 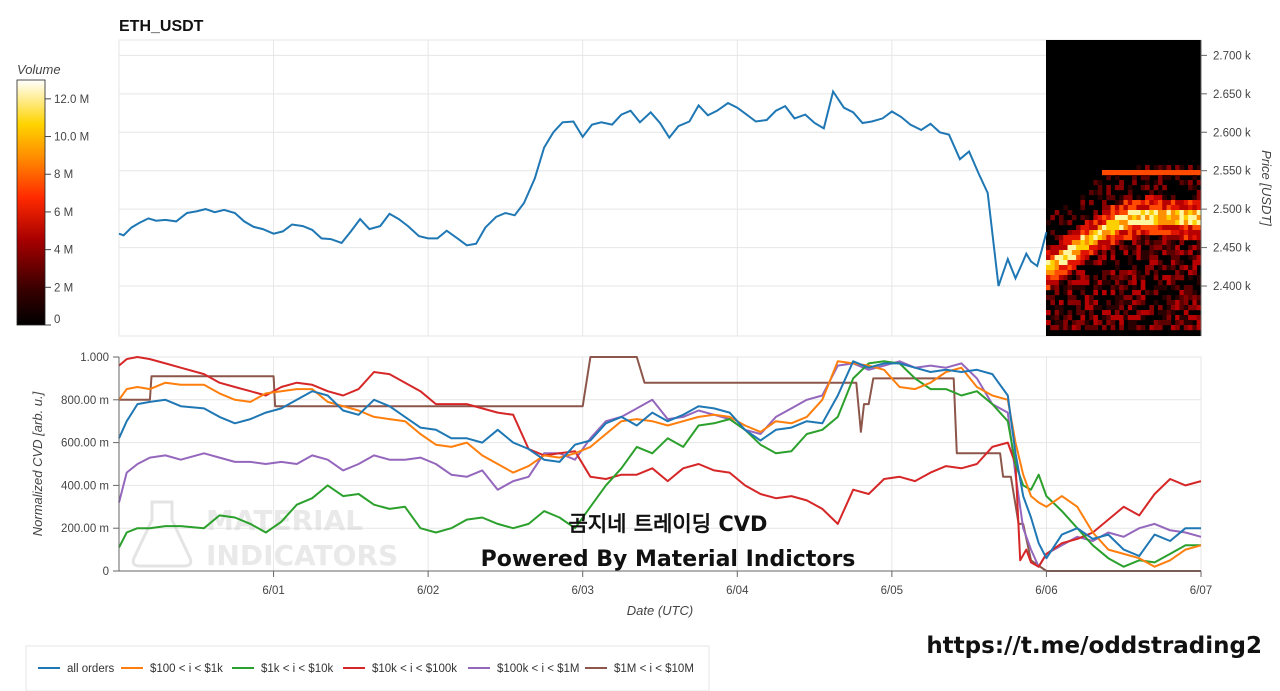 What do you see at coordinates (583, 591) in the screenshot?
I see `x-tick-label: 6/03` at bounding box center [583, 591].